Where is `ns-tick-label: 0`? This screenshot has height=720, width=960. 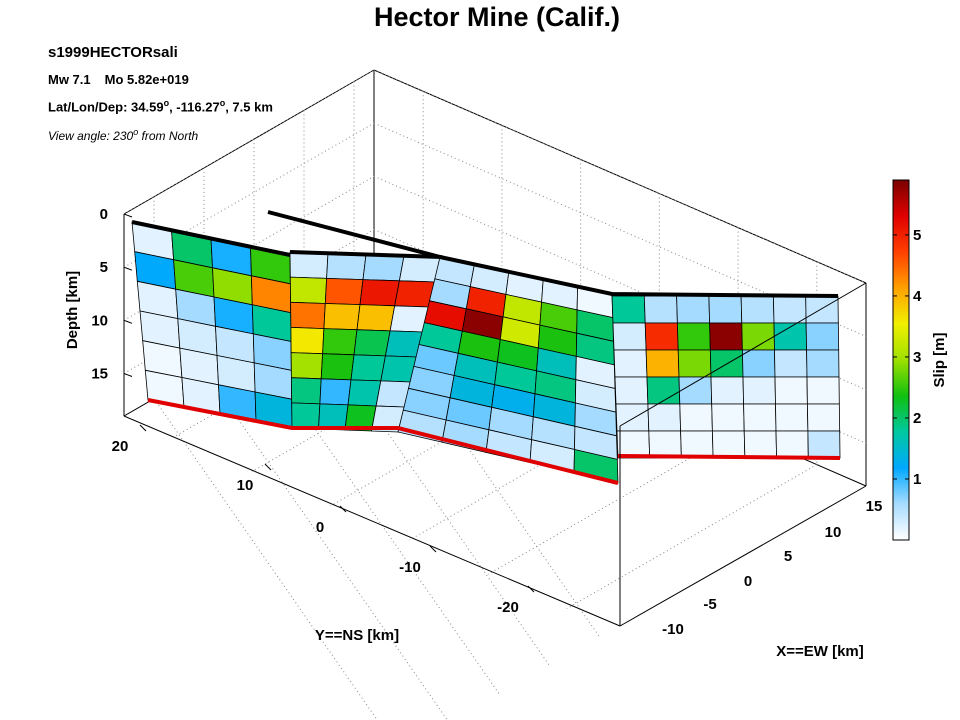
ns-tick-label: 0 is located at coordinates (320, 527).